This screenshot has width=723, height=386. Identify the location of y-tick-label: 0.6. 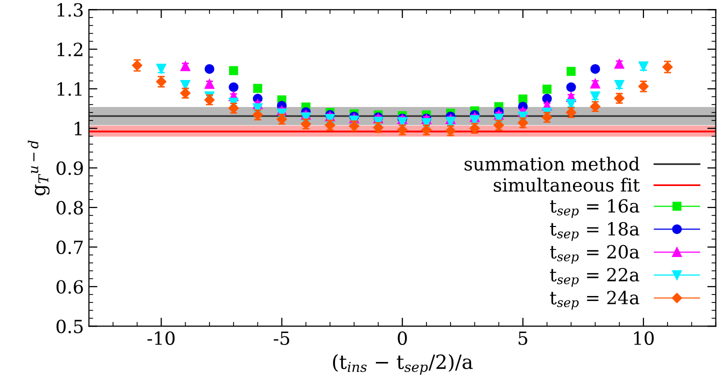
(69, 287).